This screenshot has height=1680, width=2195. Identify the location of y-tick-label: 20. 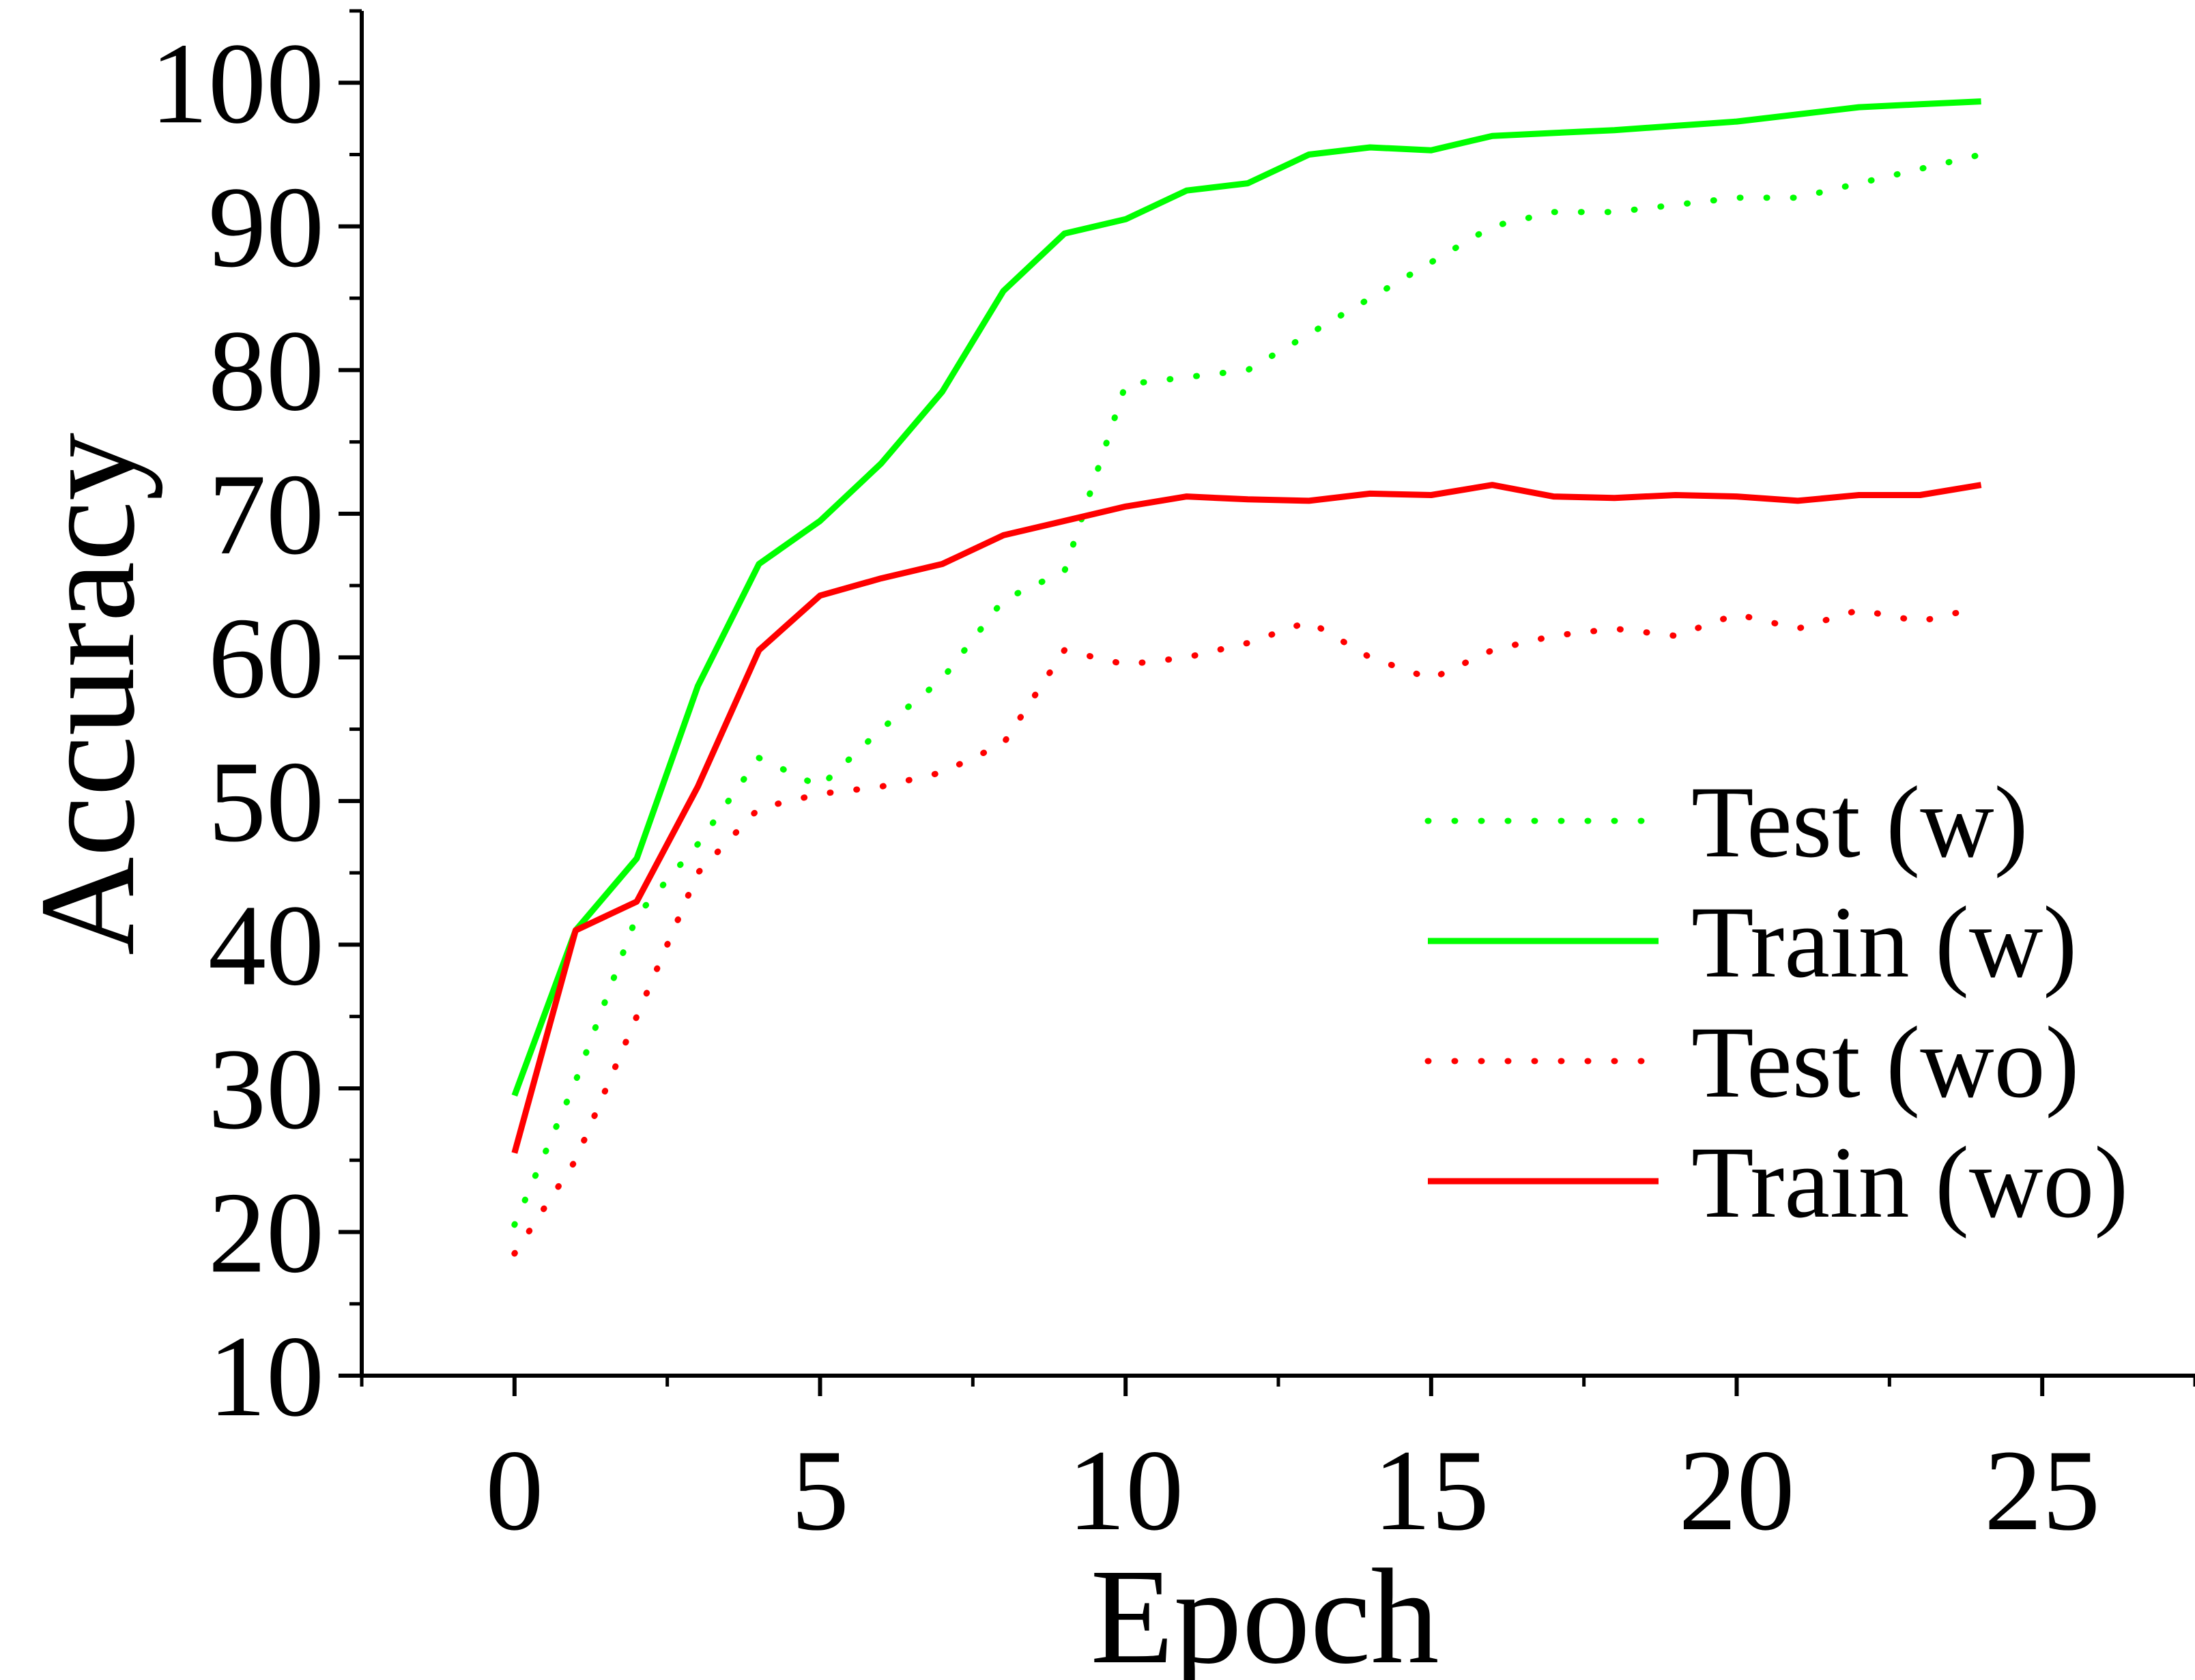
(266, 1232).